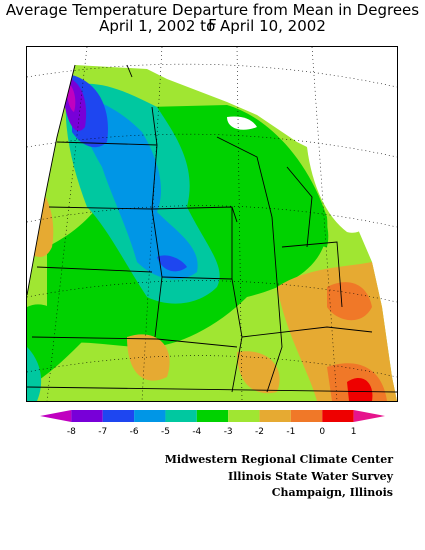 This screenshot has width=425, height=550. Describe the element at coordinates (274, 304) in the screenshot. I see `boundary-in` at that location.